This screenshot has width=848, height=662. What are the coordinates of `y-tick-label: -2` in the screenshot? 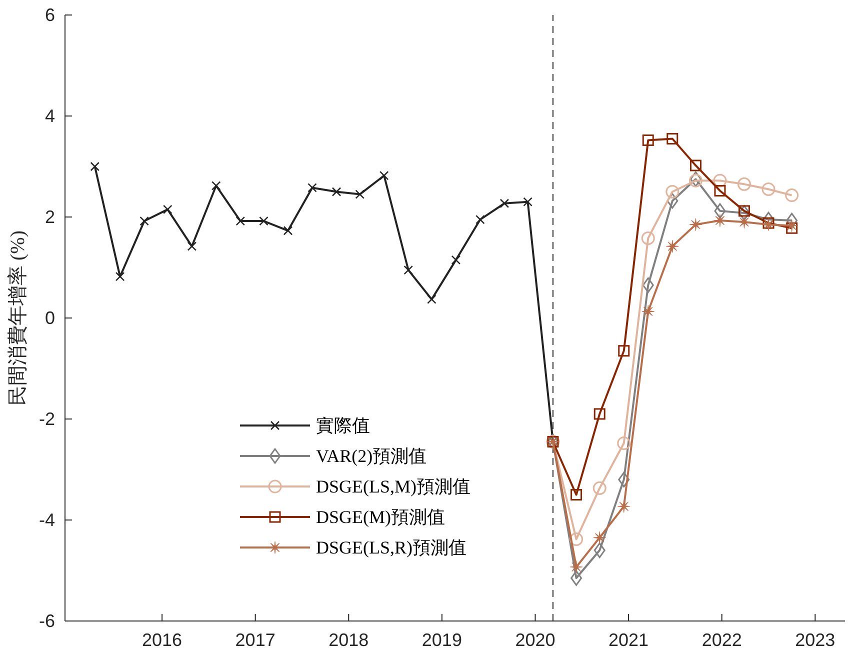 It's located at (46, 419).